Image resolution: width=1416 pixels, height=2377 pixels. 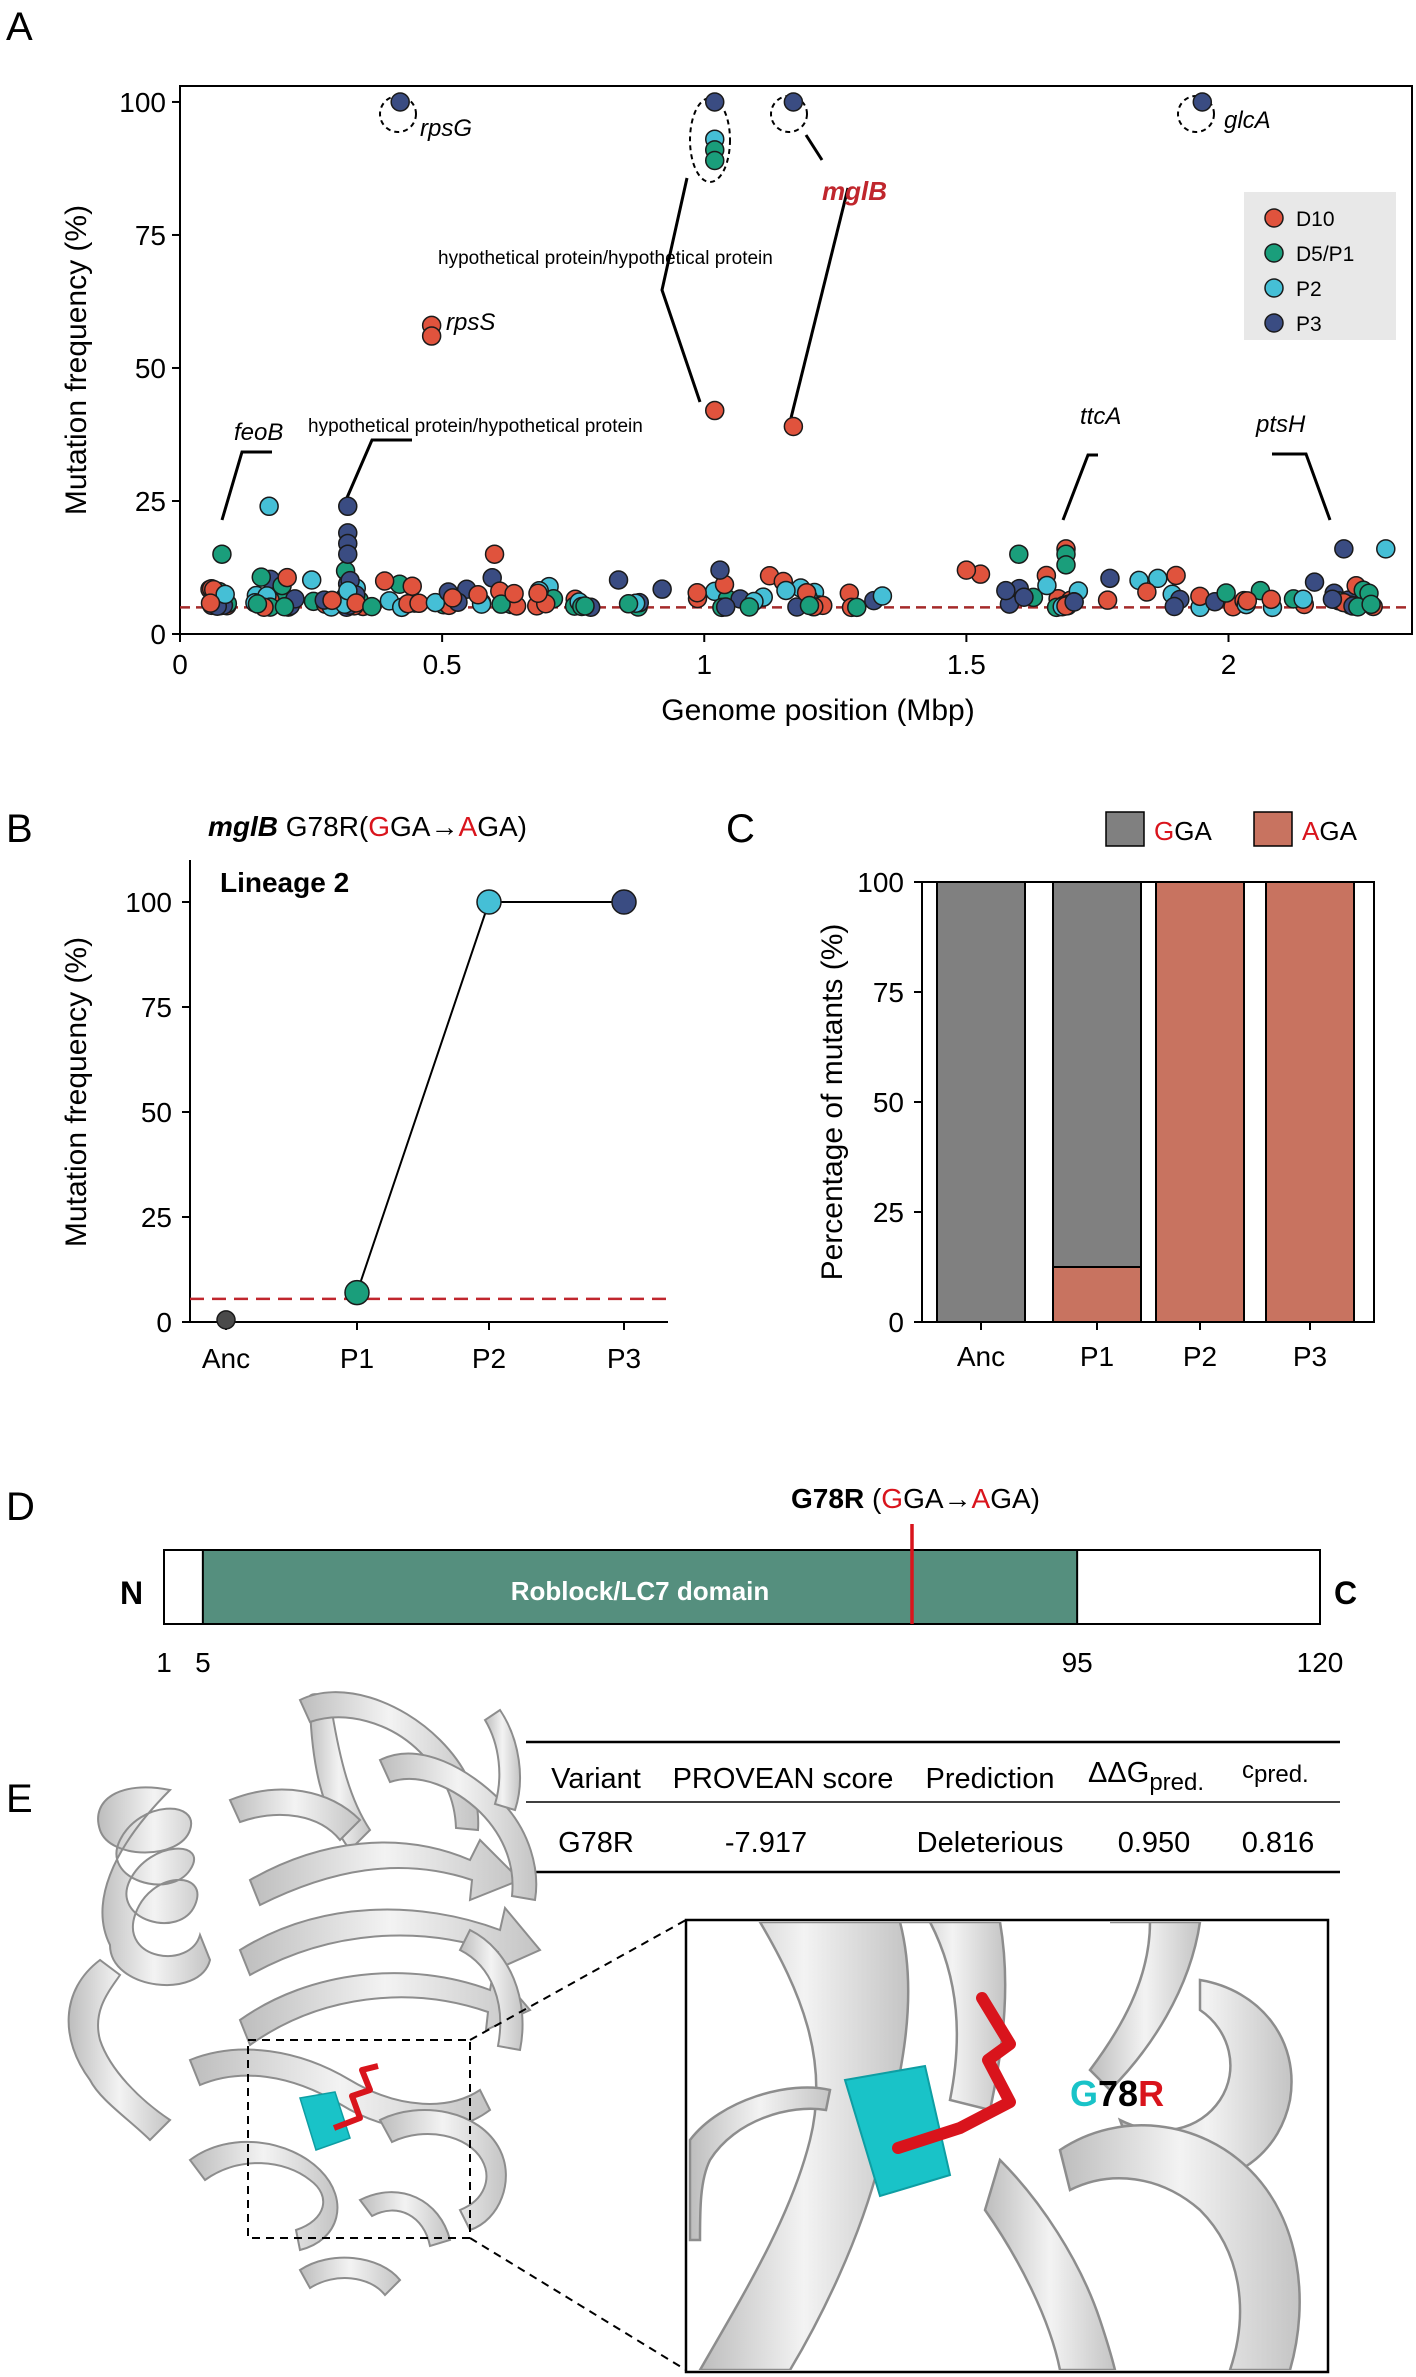 I want to click on legend-swatch-c, so click(x=1125, y=829).